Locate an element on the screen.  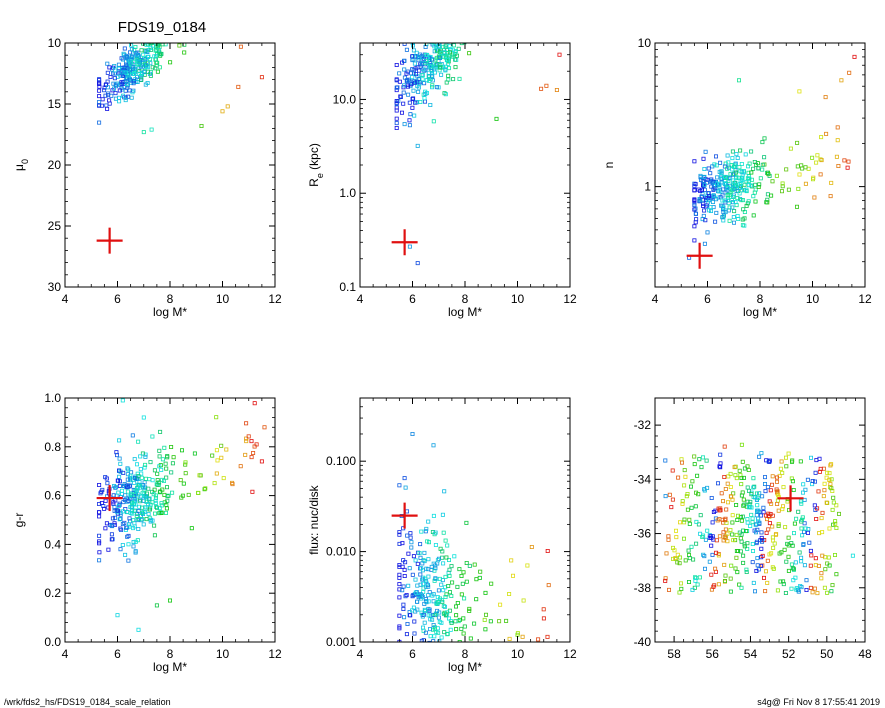
y-tick-label: 0.2 is located at coordinates (52, 593).